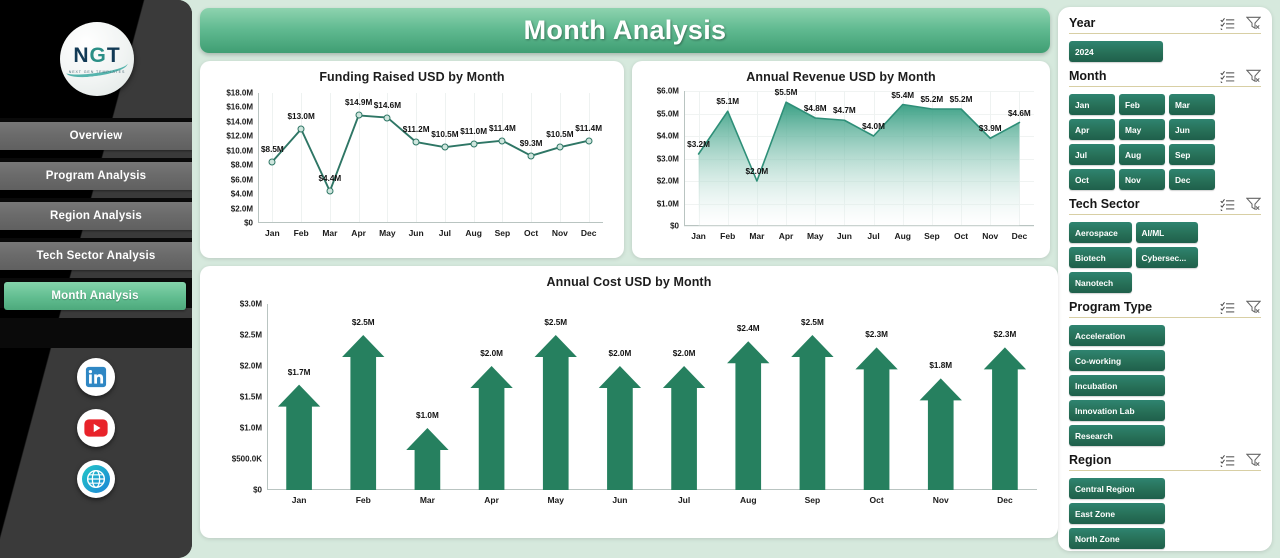  Describe the element at coordinates (301, 117) in the screenshot. I see `data-label: $13.0M` at that location.